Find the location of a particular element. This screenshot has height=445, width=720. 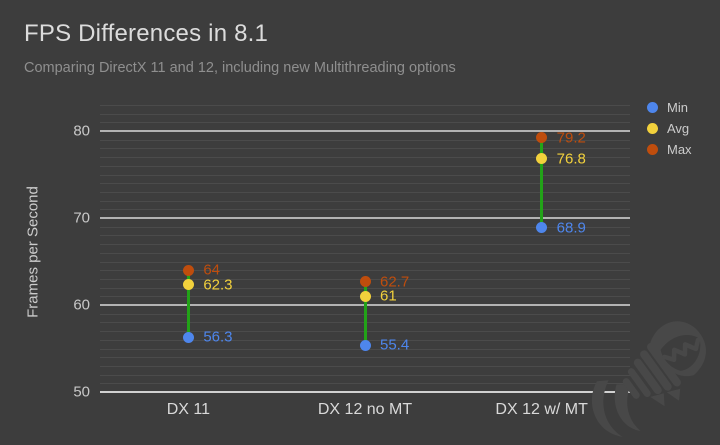

legend-item-min: Min is located at coordinates (669, 107).